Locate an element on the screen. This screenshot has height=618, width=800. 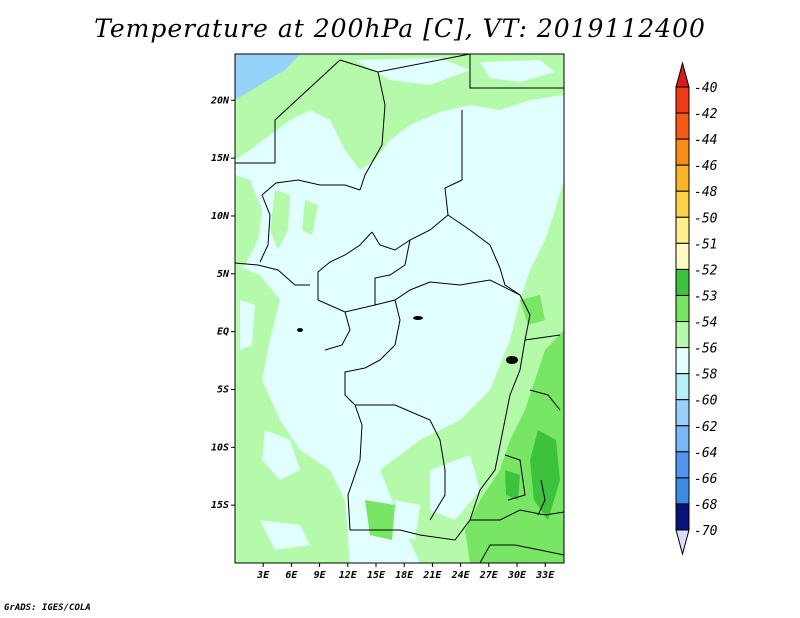
longitude-axis: 3E 6E 9E 12E 15E 18E 21E 24E 27E 30E 33E is located at coordinates (405, 572).